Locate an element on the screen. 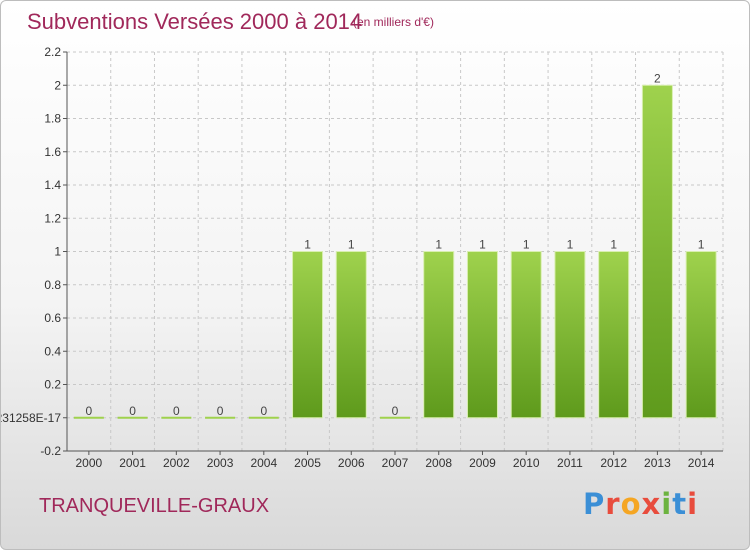  x-tick-label: 2004 is located at coordinates (263, 463).